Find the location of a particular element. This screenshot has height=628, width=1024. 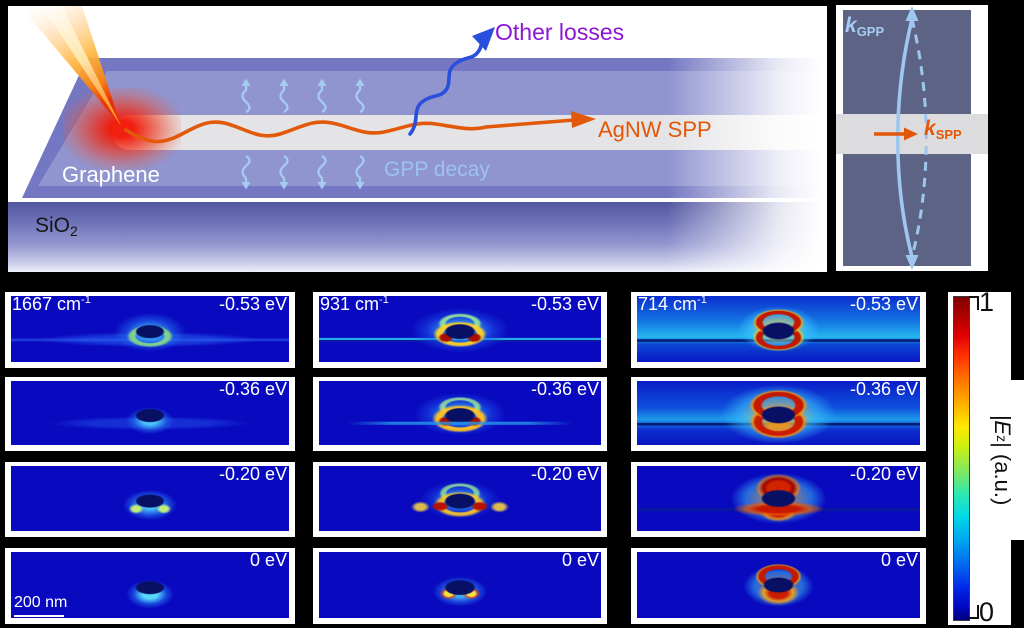

frequency-label: 714 cm-1 is located at coordinates (672, 304).